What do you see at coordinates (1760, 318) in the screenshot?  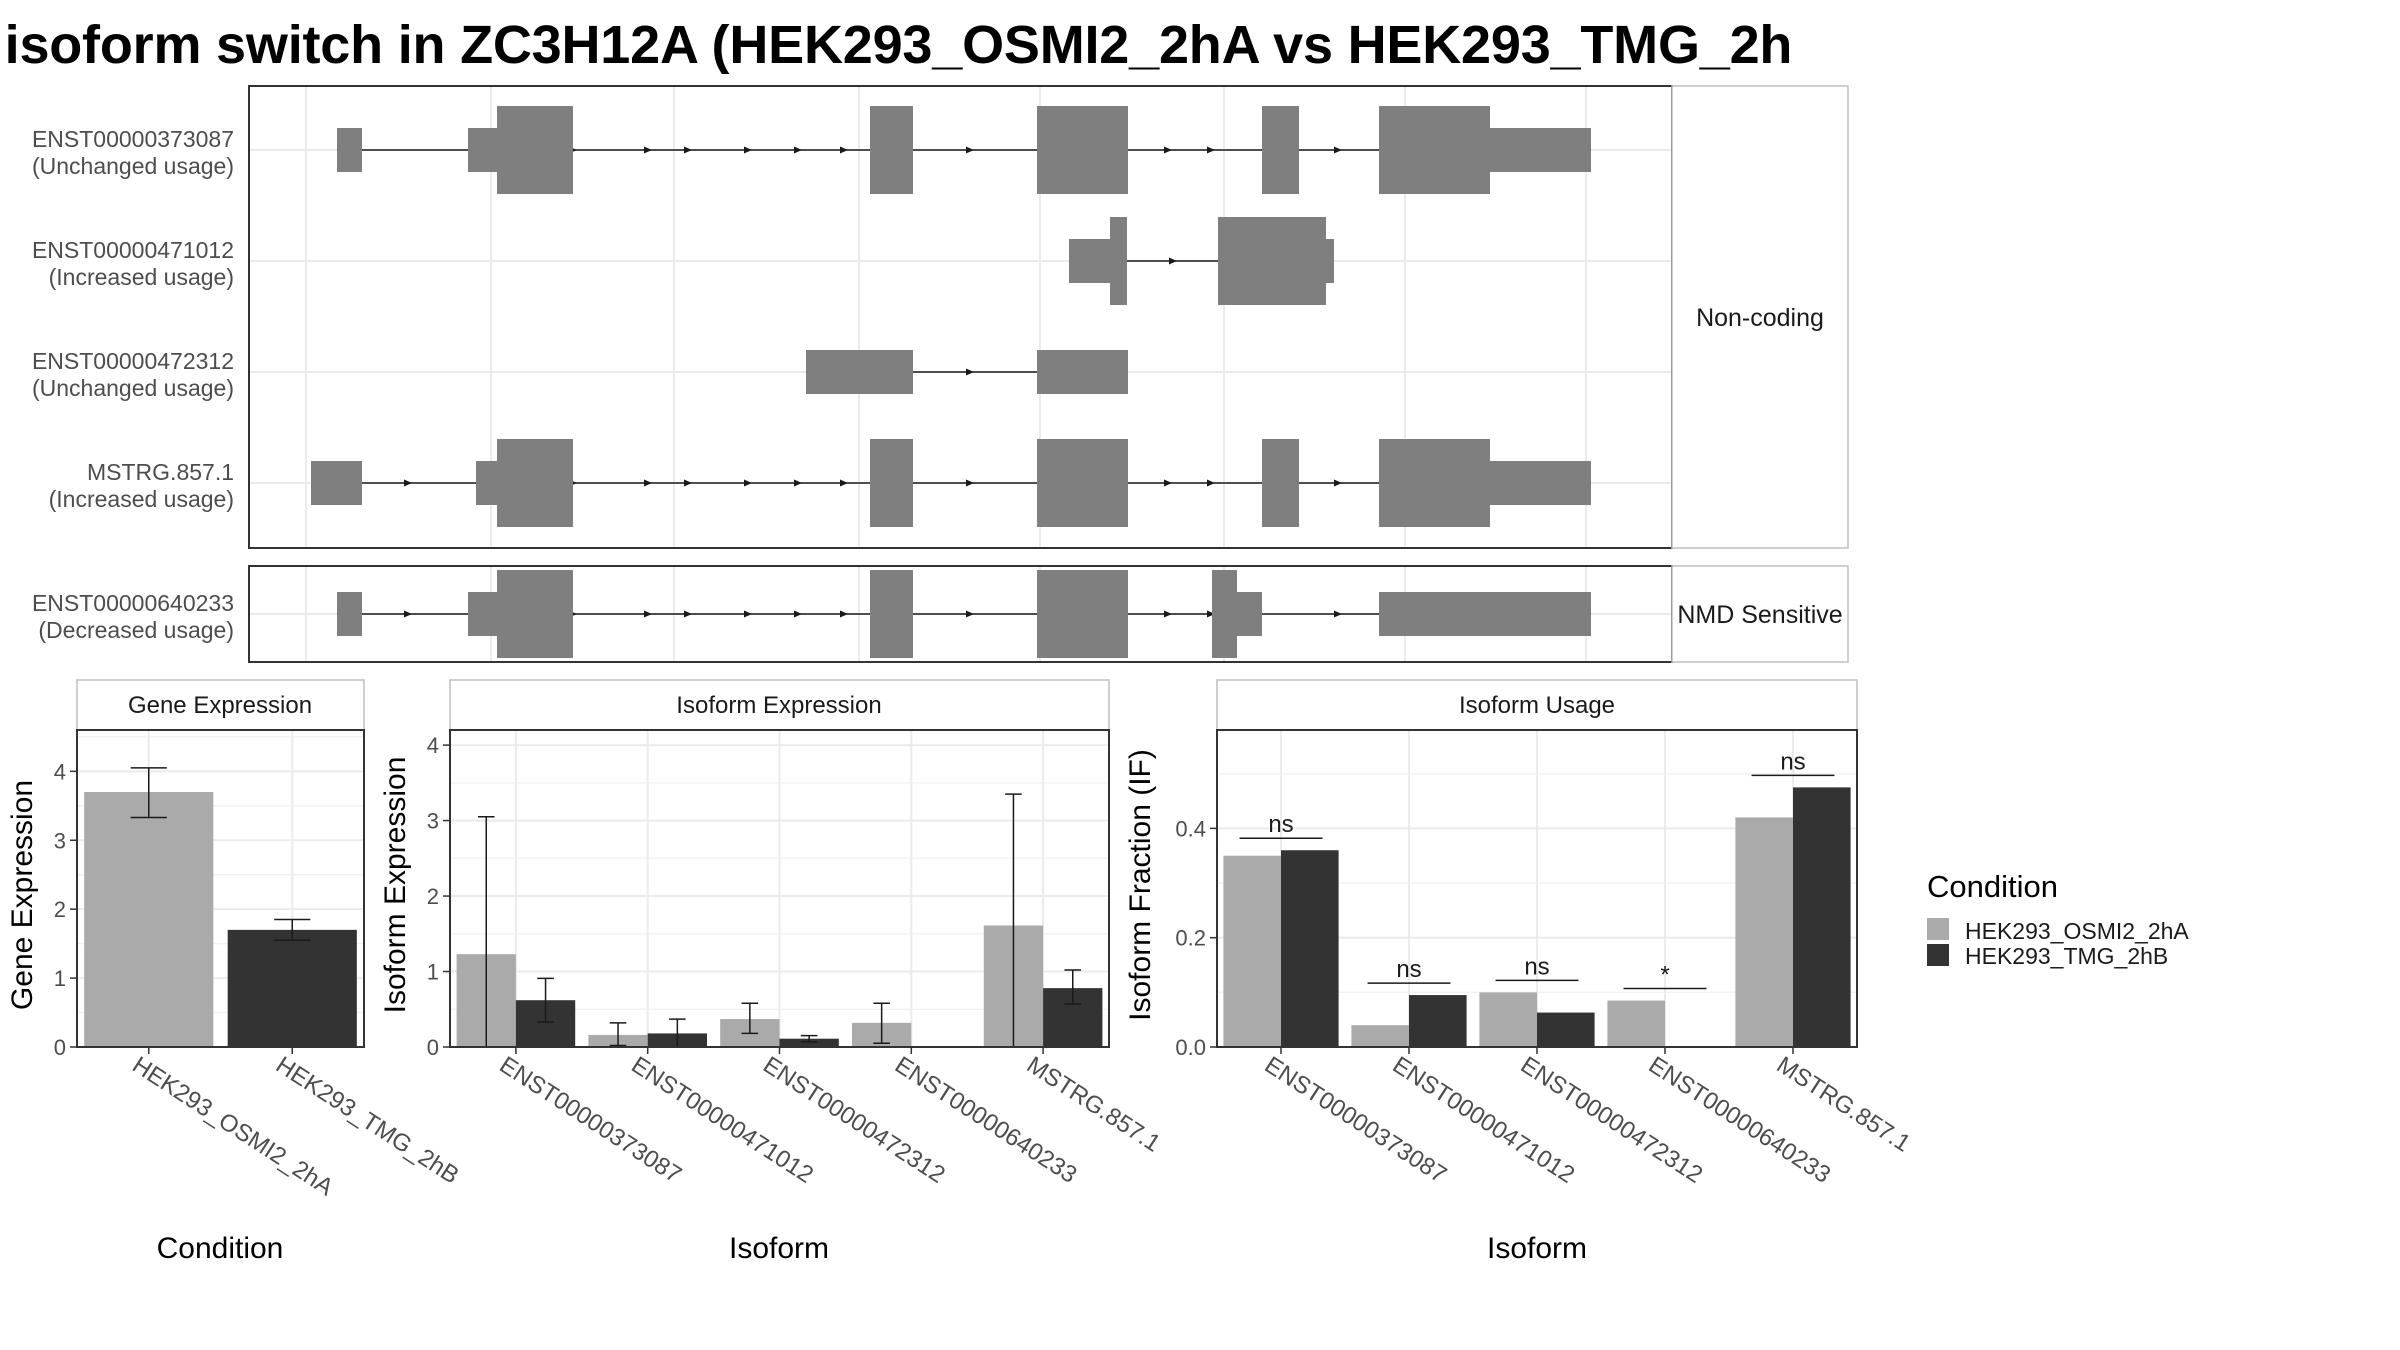 I see `structure-group-label: Non-coding` at bounding box center [1760, 318].